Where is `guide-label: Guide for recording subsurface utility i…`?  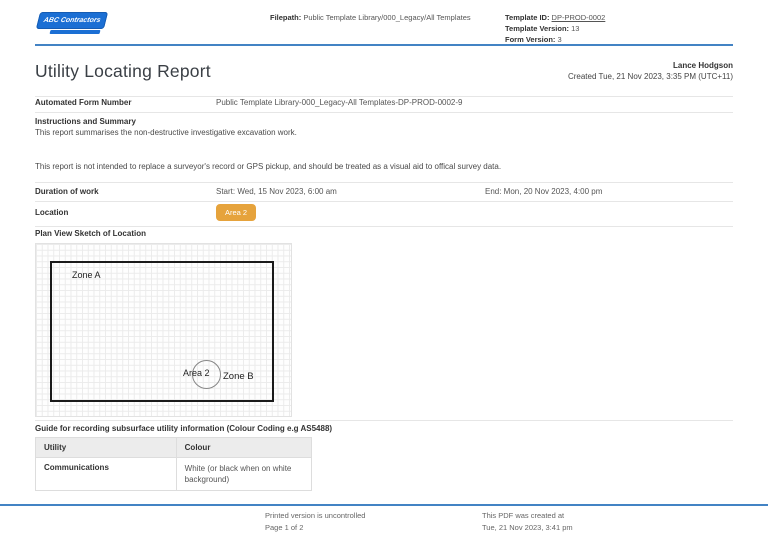
guide-label: Guide for recording subsurface utility i… is located at coordinates (184, 428).